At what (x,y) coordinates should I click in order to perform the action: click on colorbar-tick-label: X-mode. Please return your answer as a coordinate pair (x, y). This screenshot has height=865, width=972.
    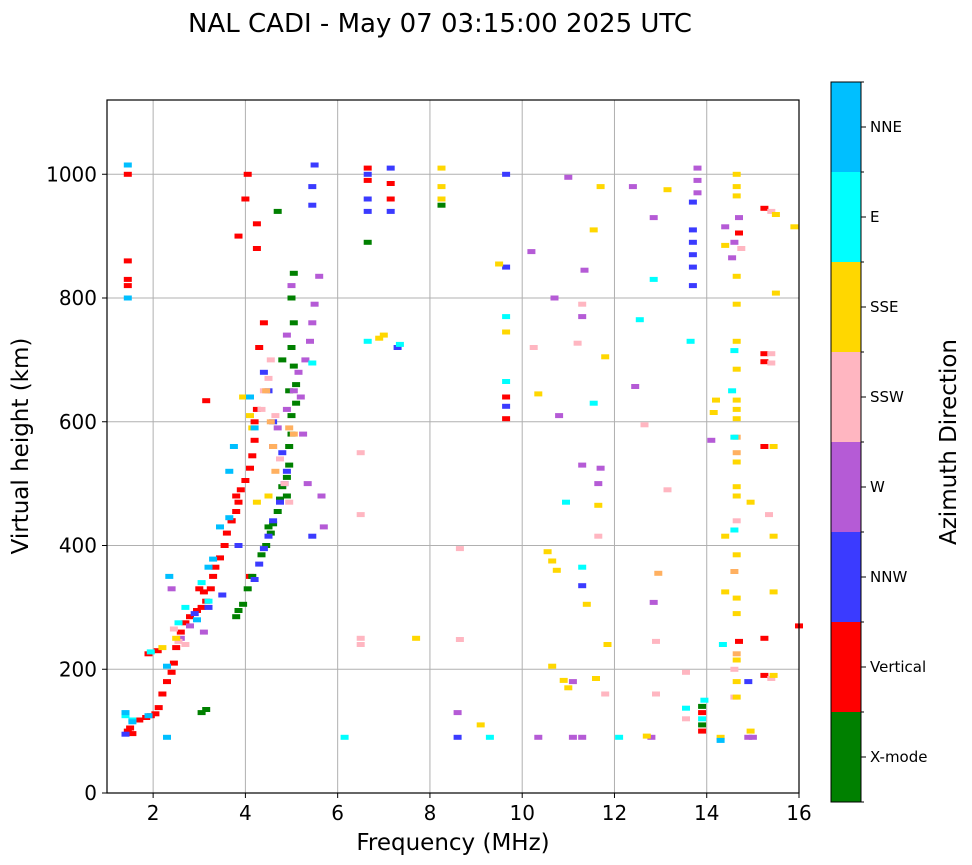
    Looking at the image, I should click on (898, 757).